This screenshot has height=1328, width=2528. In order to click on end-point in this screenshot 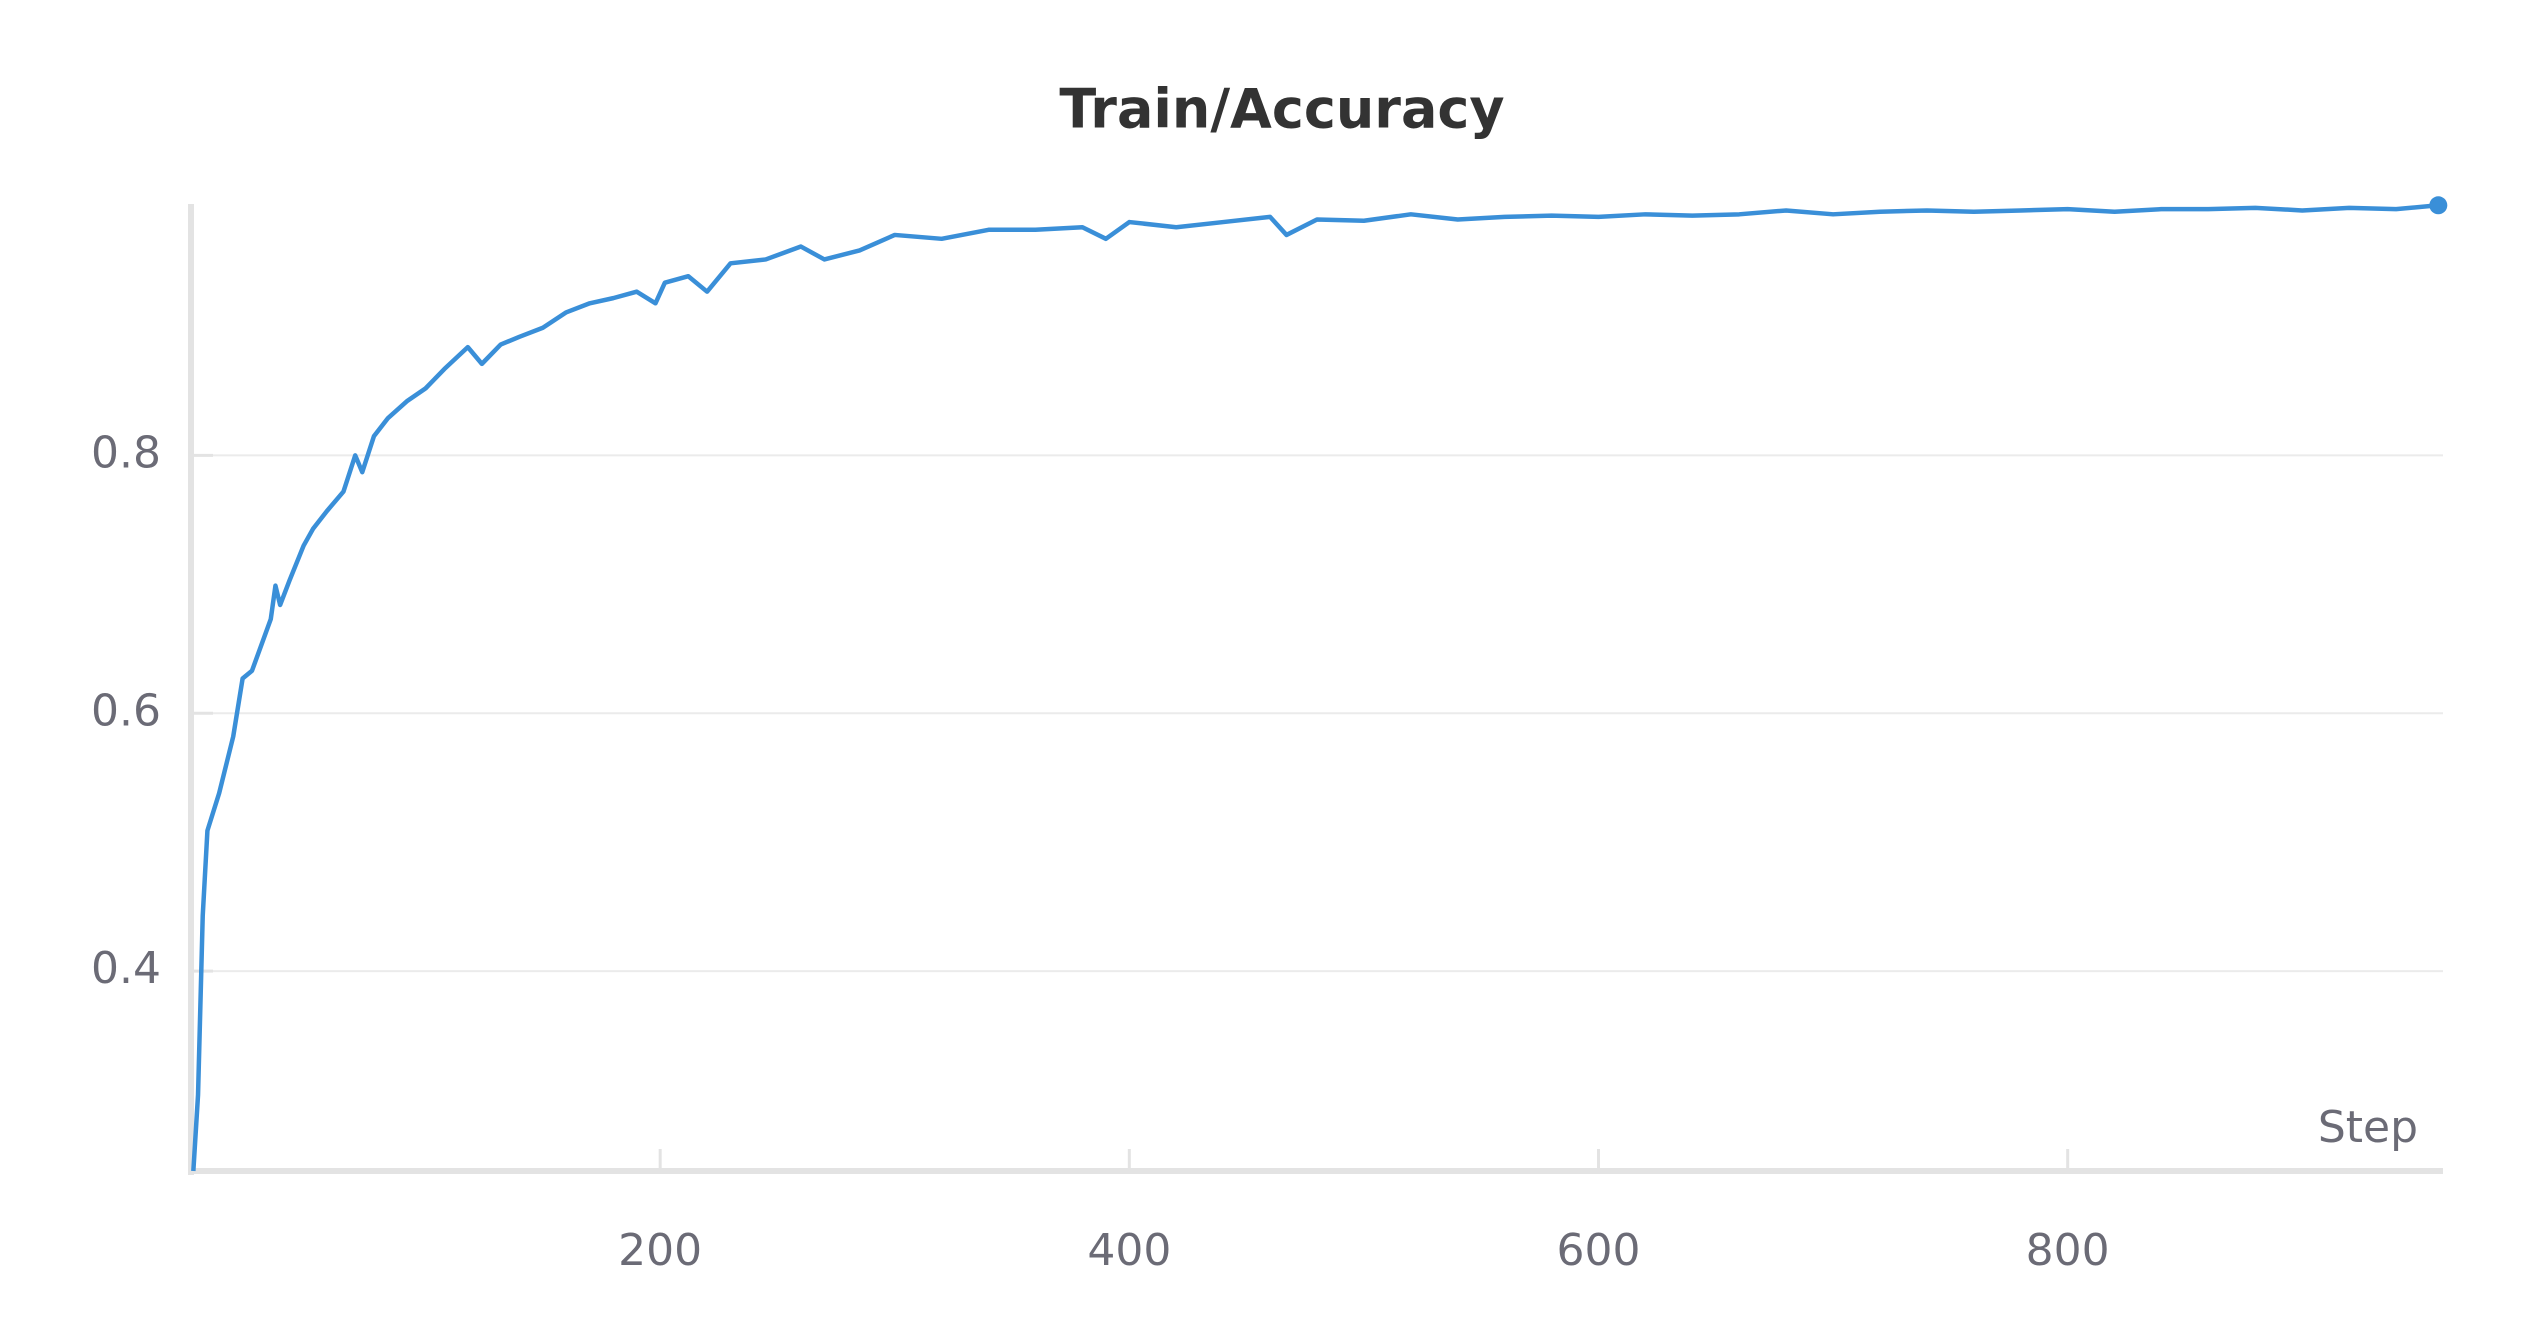, I will do `click(2438, 205)`.